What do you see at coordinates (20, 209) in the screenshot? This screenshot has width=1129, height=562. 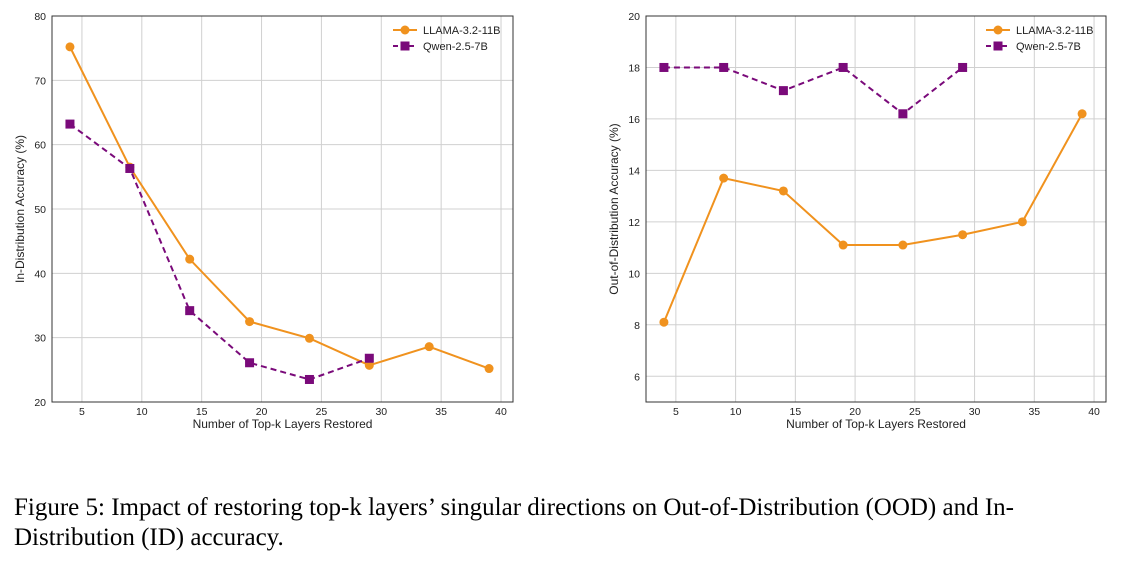 I see `y-axis-label: In-Distribution Accuracy (%)` at bounding box center [20, 209].